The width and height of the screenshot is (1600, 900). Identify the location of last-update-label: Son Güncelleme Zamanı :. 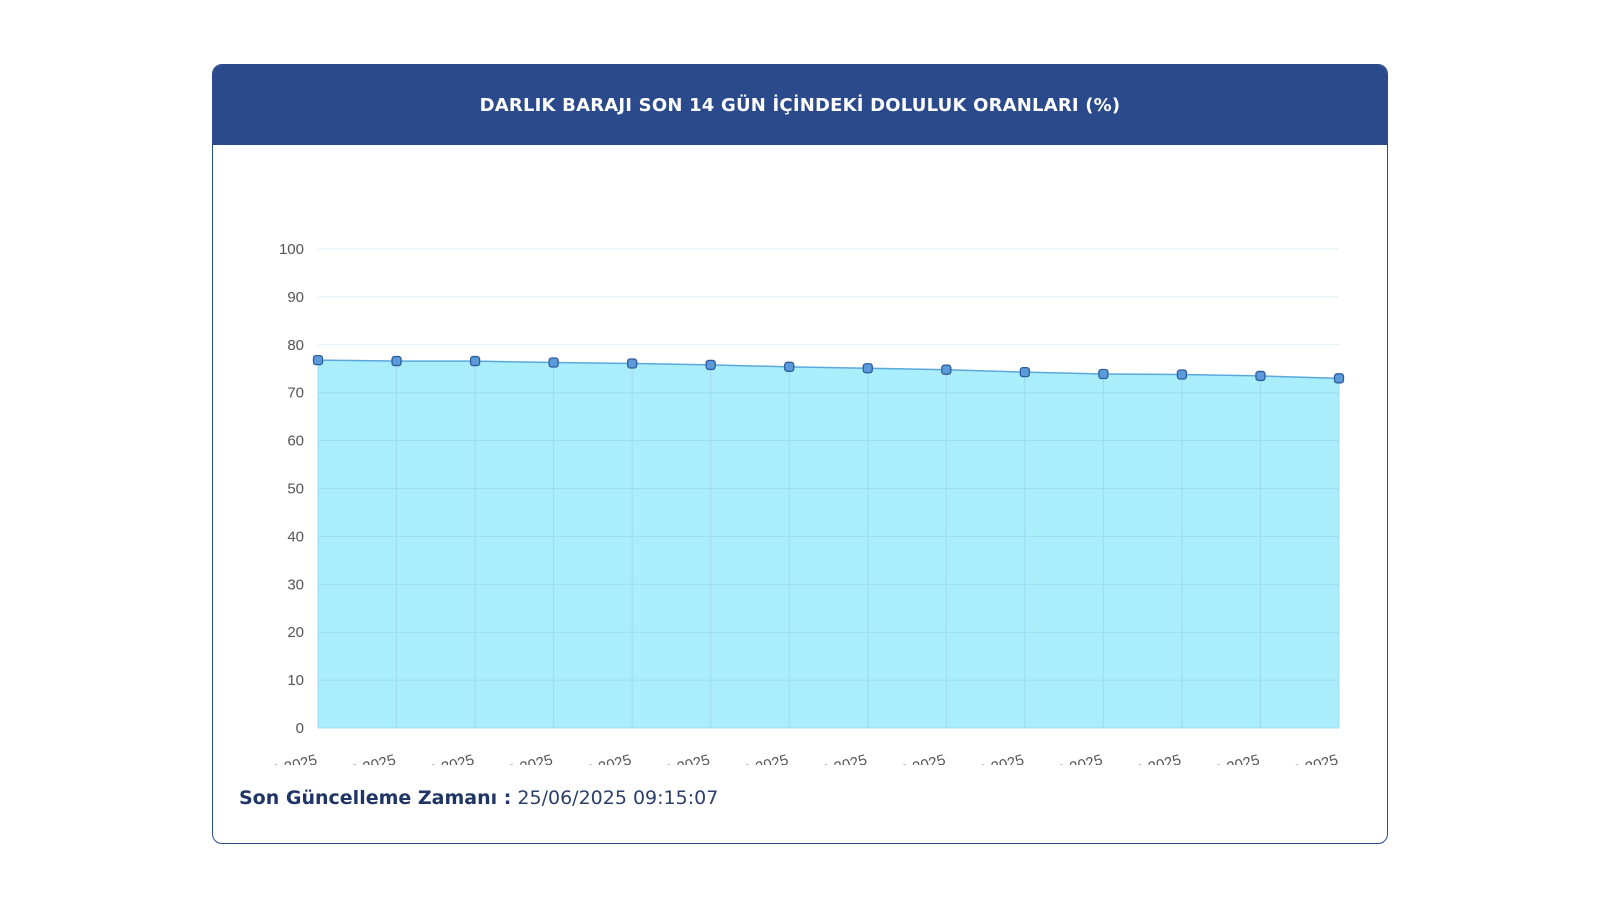
(375, 798).